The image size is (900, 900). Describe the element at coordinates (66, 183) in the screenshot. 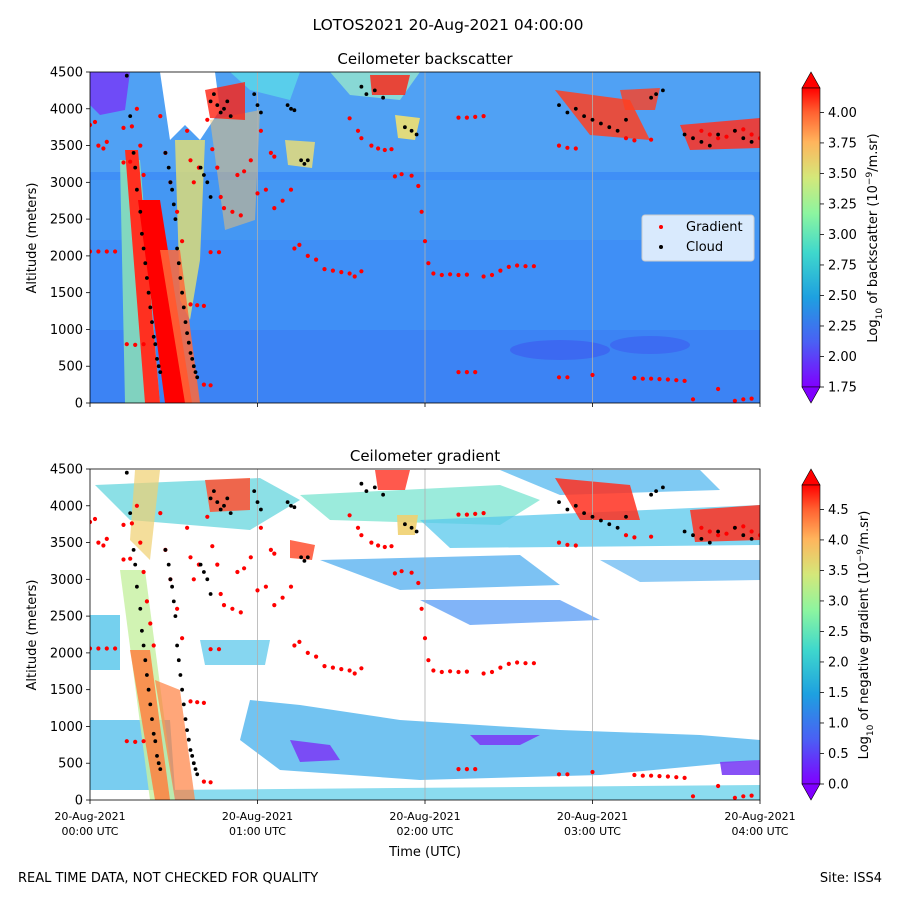

I see `y-tick-label: 3000` at that location.